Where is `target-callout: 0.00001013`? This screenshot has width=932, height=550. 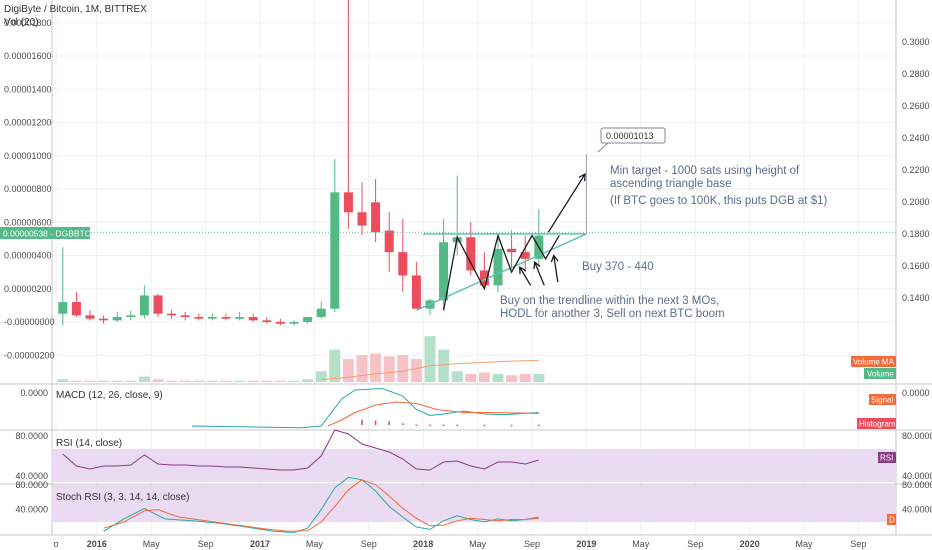 target-callout: 0.00001013 is located at coordinates (631, 140).